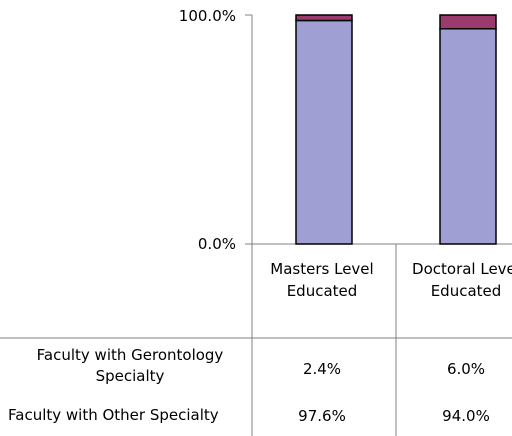 The image size is (512, 436). I want to click on category-label-doctoral: Doctoral Level Educated, so click(462, 280).